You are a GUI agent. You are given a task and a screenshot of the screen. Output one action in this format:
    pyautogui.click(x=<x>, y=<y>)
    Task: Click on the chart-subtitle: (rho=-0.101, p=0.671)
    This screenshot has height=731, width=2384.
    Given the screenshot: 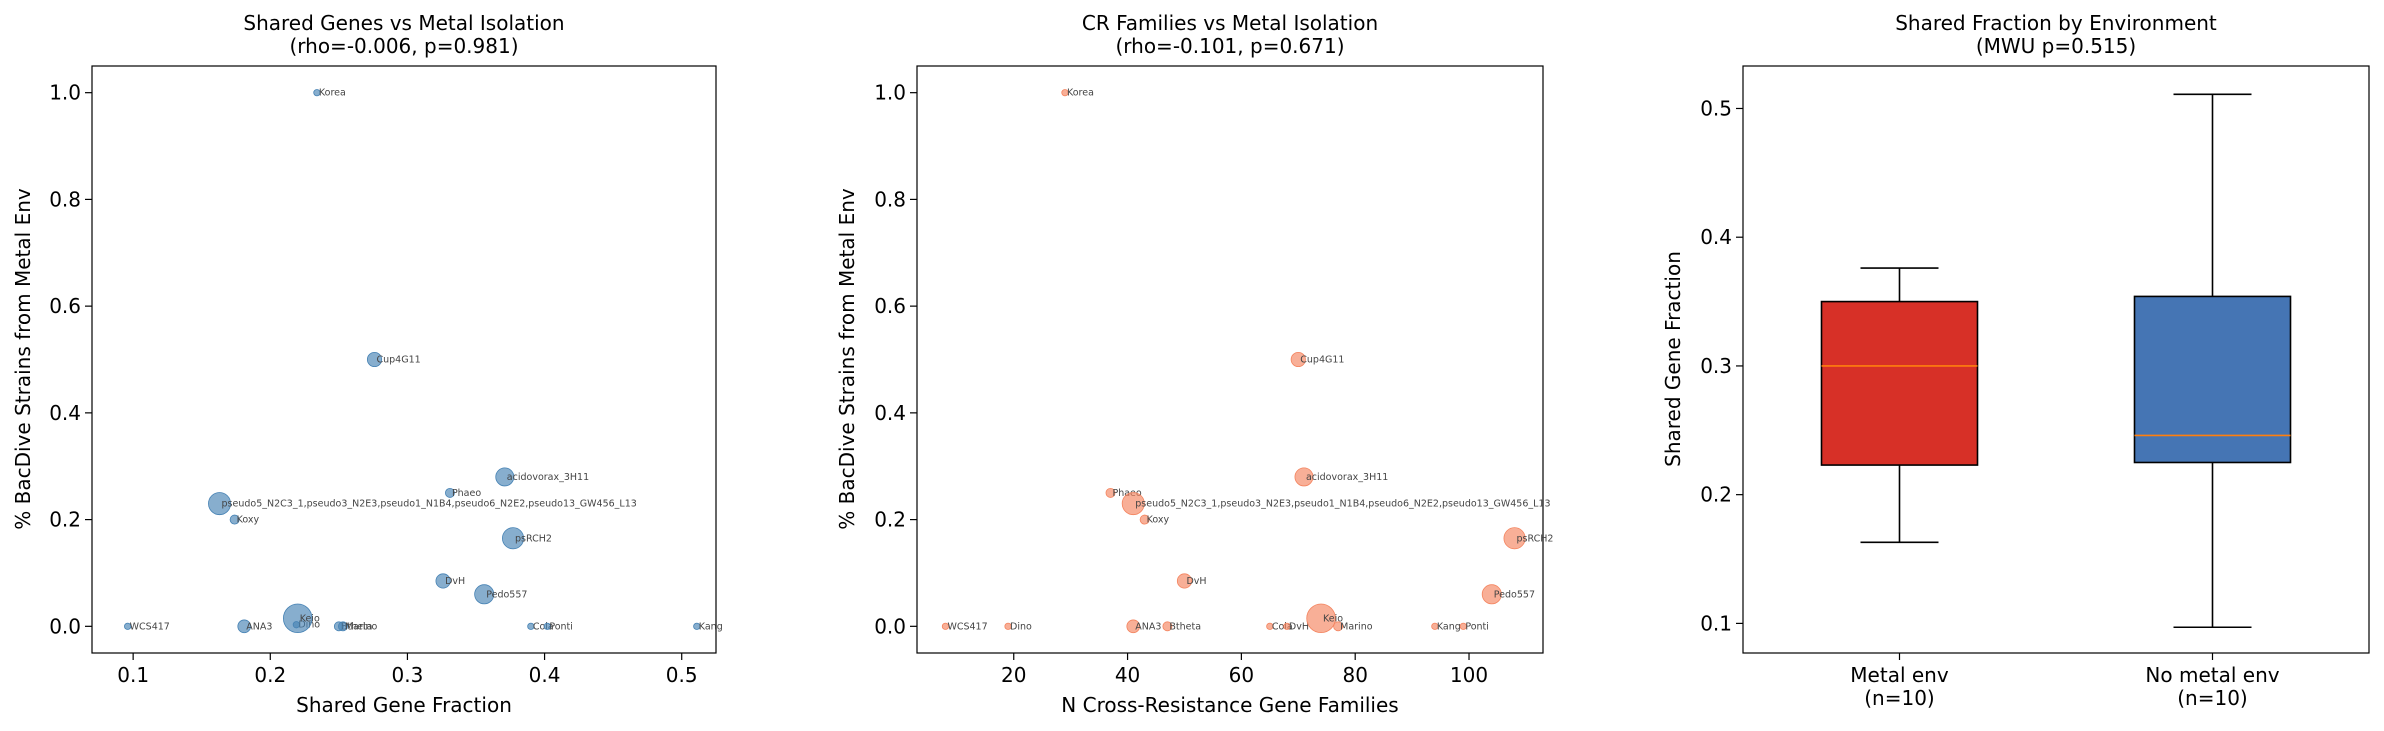 What is the action you would take?
    pyautogui.click(x=1229, y=46)
    